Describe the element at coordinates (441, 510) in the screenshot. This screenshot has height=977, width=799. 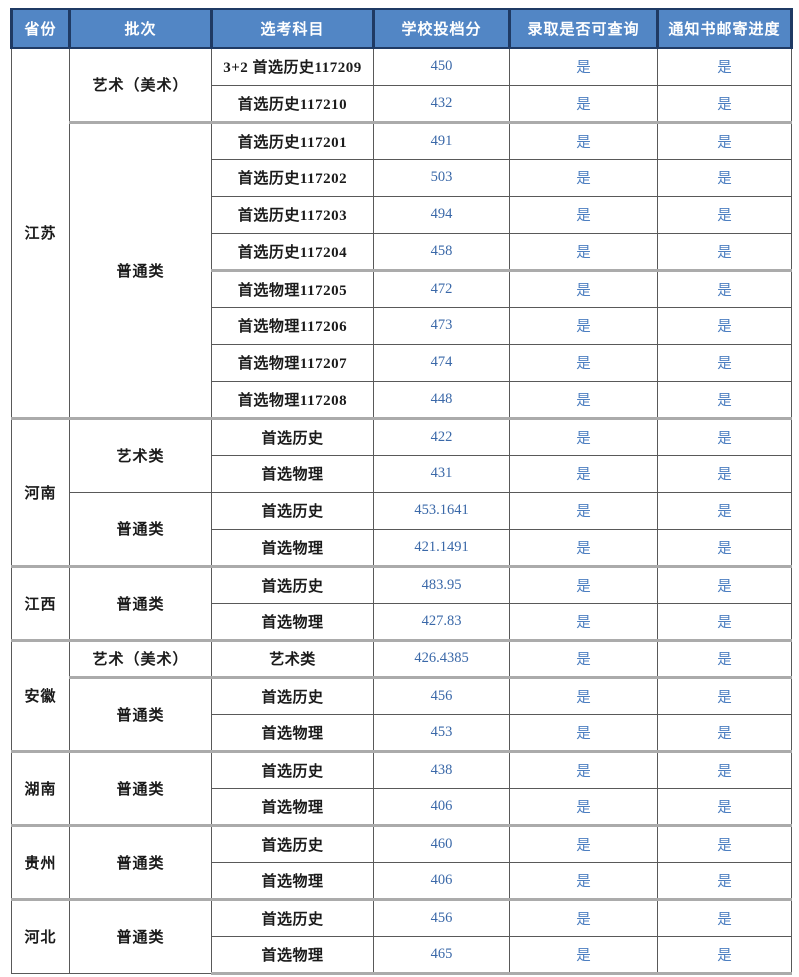
I see `score-cell: 453.1641` at that location.